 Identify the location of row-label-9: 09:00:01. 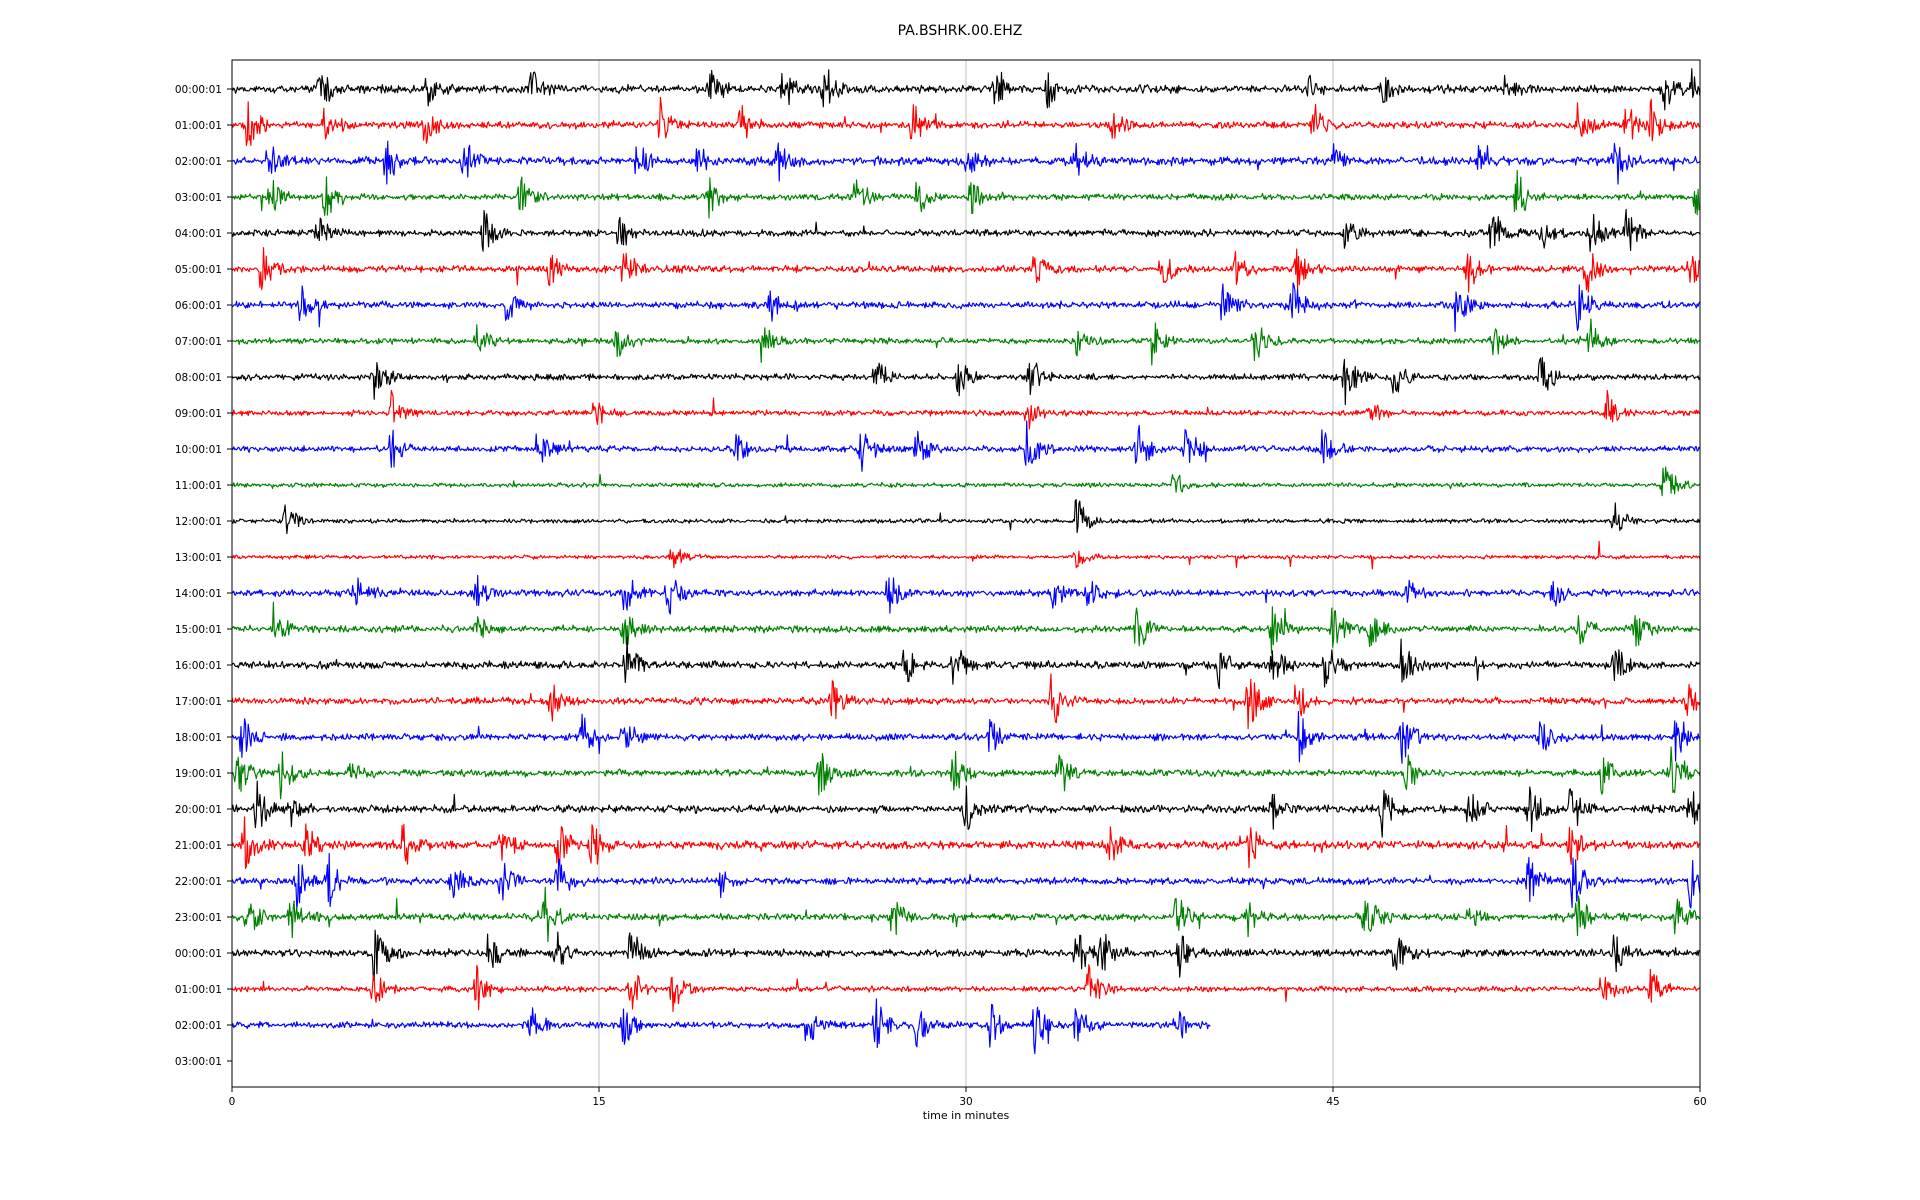
(198, 414).